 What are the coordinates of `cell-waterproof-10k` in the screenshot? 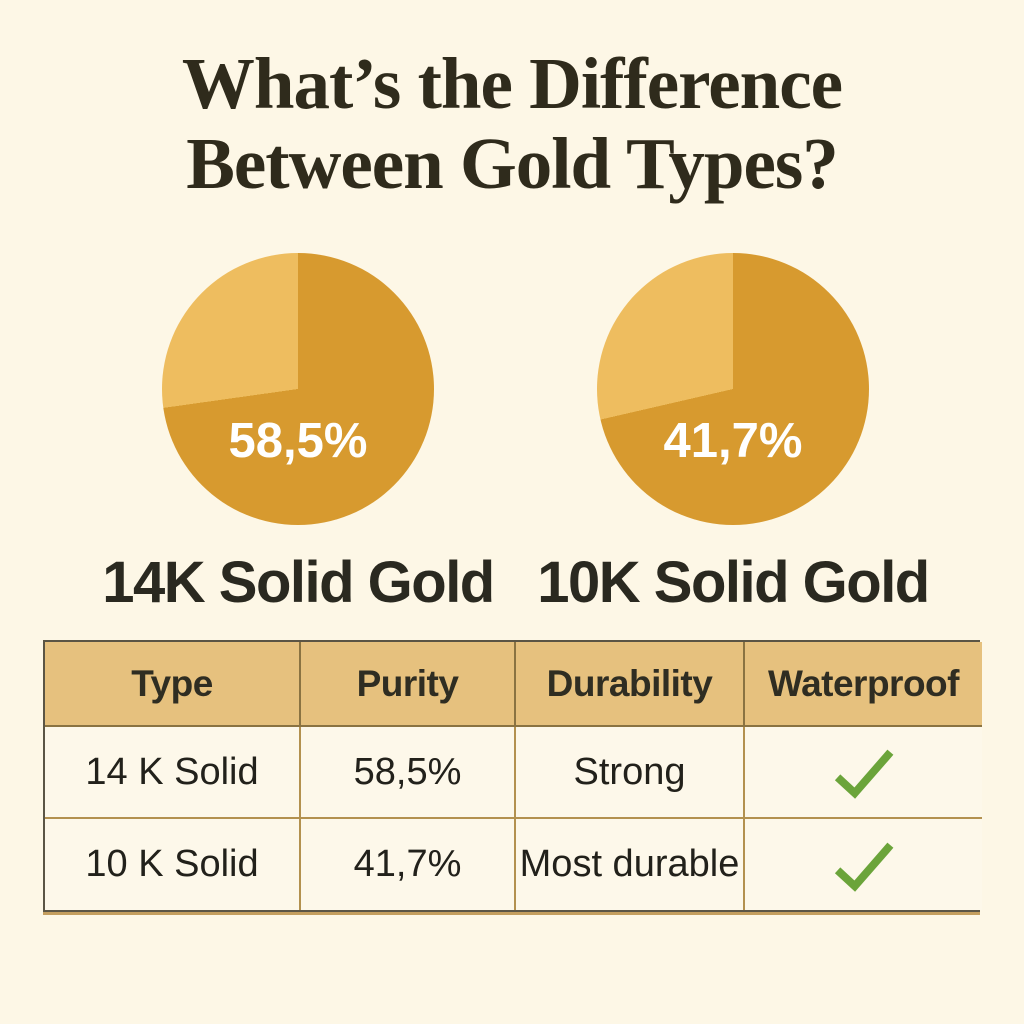 It's located at (863, 864).